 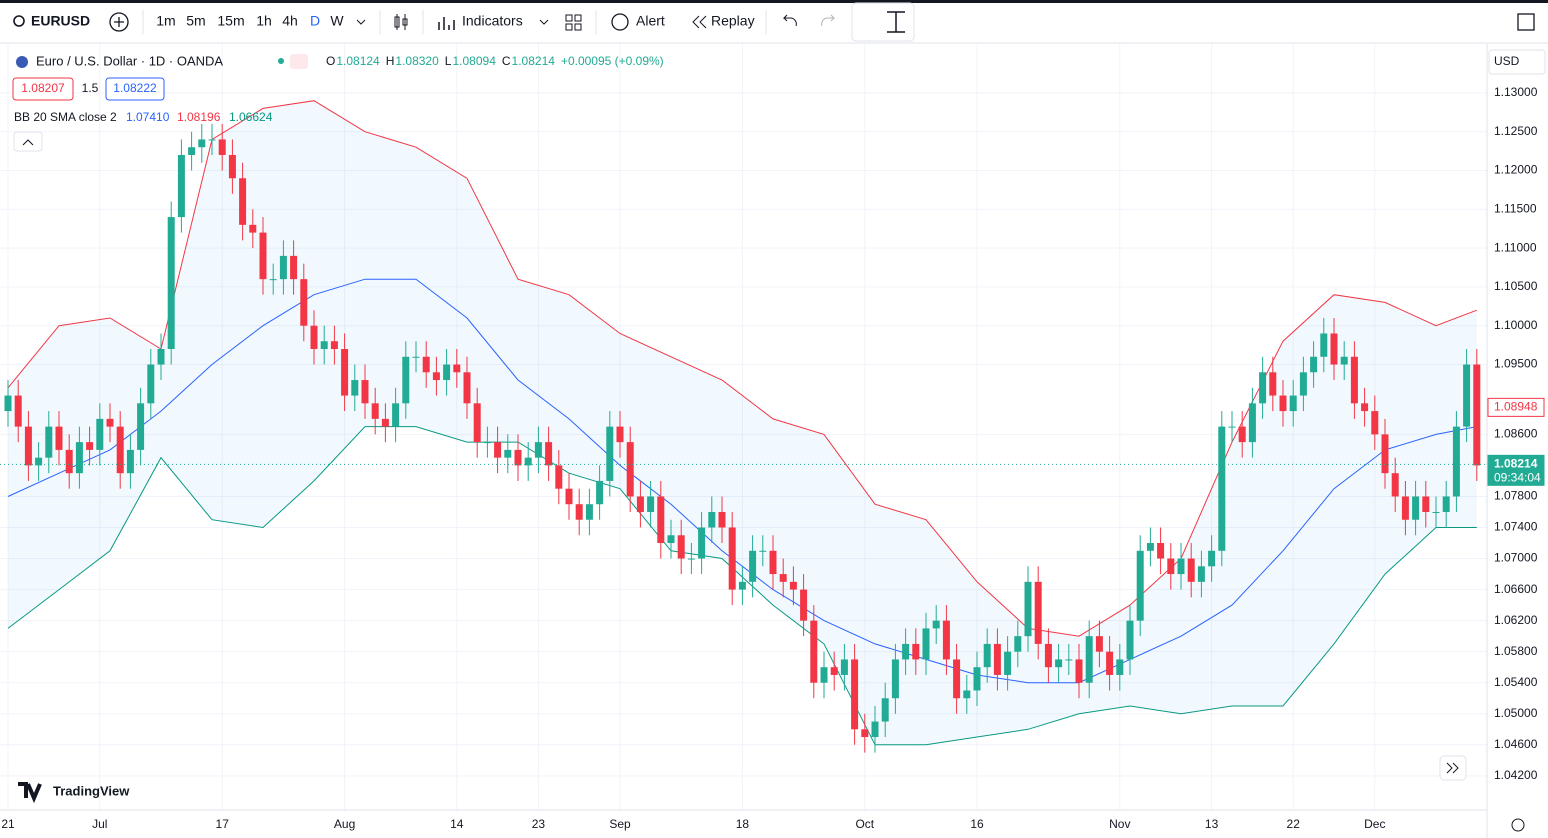 I want to click on settings, so click(x=1518, y=825).